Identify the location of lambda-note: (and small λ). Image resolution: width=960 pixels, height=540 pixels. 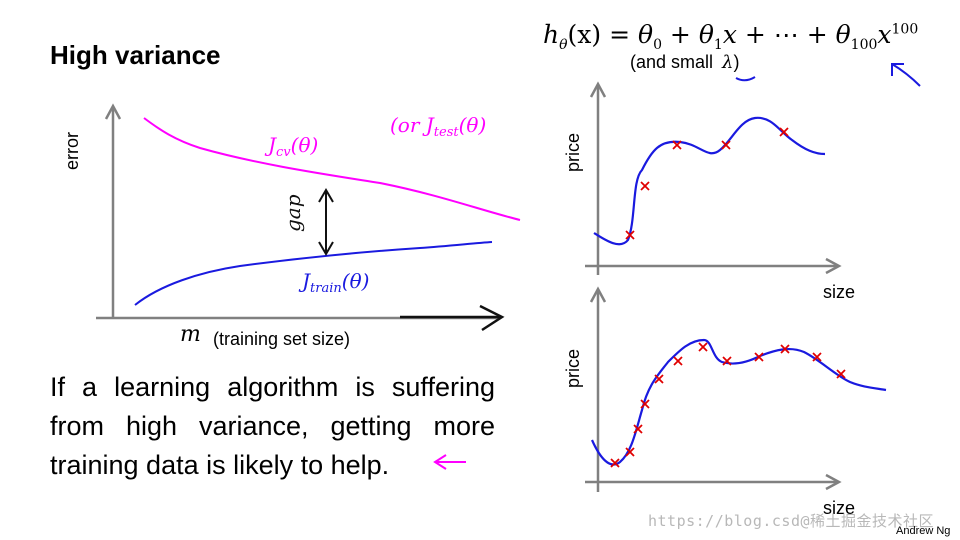
(685, 62).